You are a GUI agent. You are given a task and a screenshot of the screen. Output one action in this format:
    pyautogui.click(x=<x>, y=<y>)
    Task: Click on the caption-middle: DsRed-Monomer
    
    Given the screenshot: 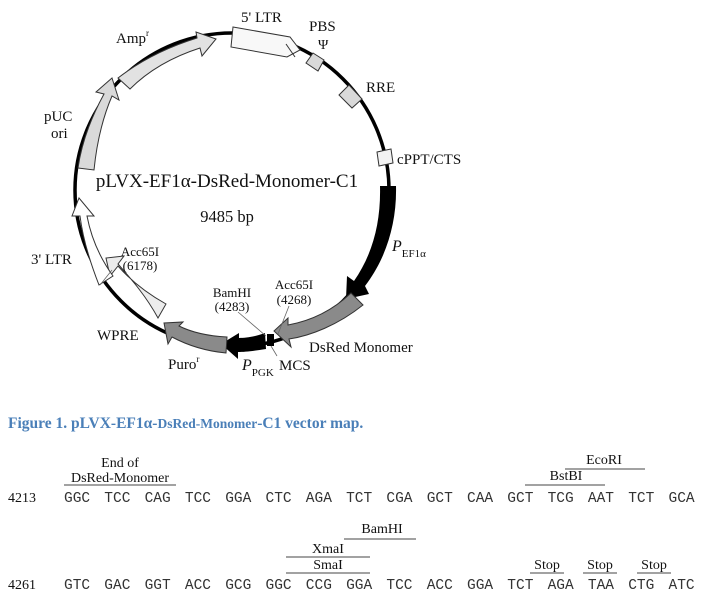 What is the action you would take?
    pyautogui.click(x=207, y=423)
    